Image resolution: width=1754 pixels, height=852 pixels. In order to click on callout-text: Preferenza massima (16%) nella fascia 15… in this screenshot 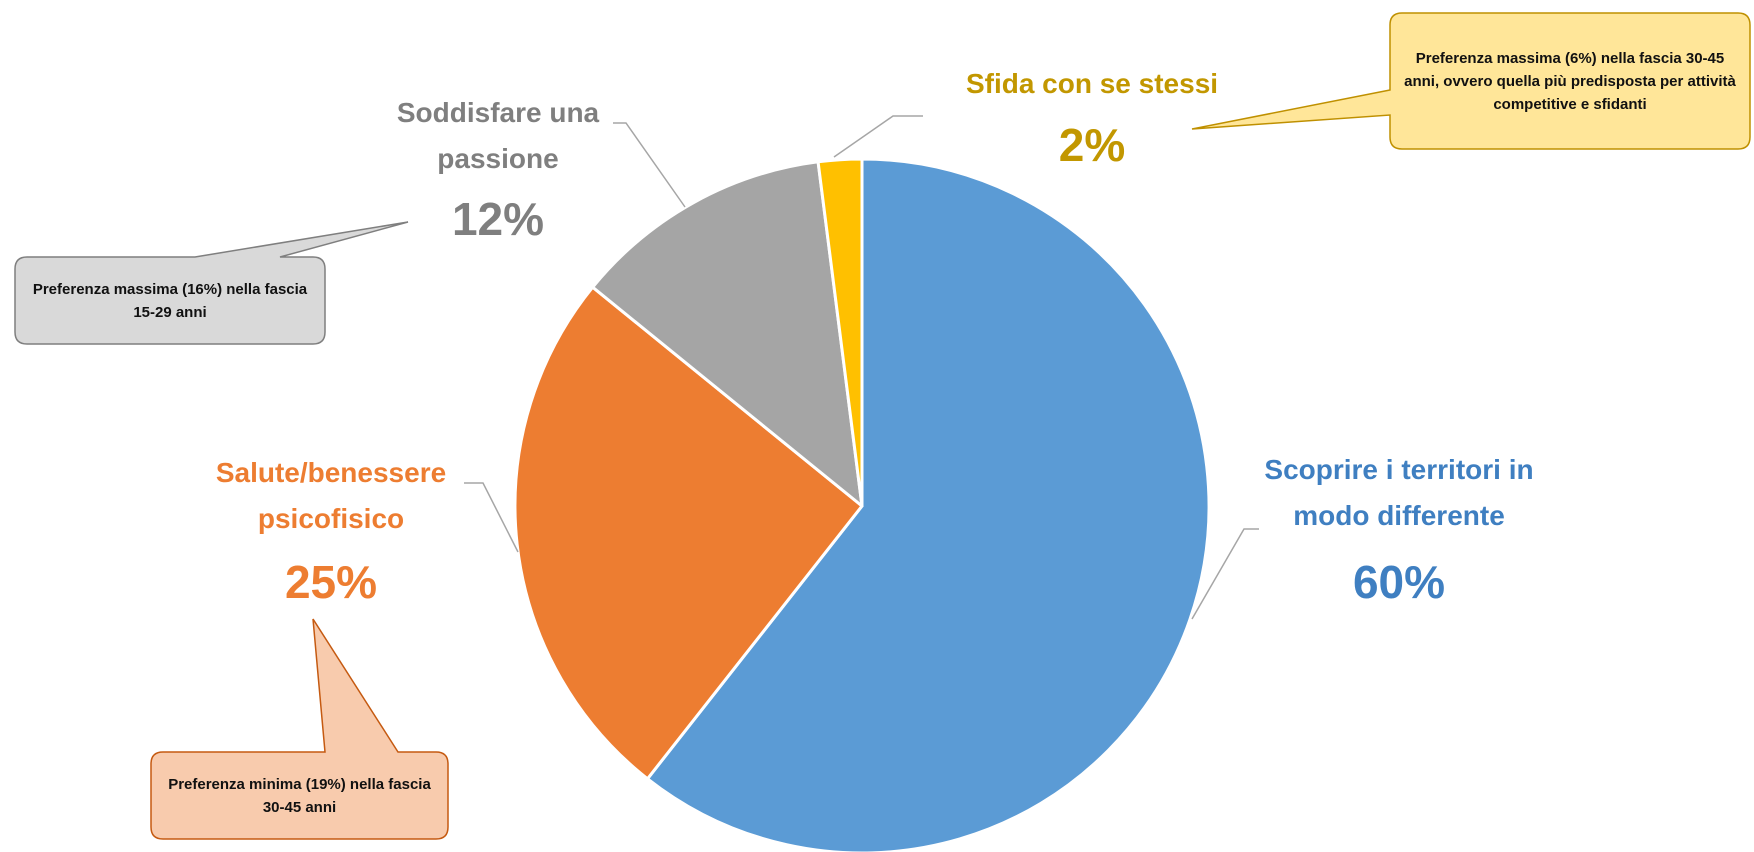, I will do `click(170, 300)`.